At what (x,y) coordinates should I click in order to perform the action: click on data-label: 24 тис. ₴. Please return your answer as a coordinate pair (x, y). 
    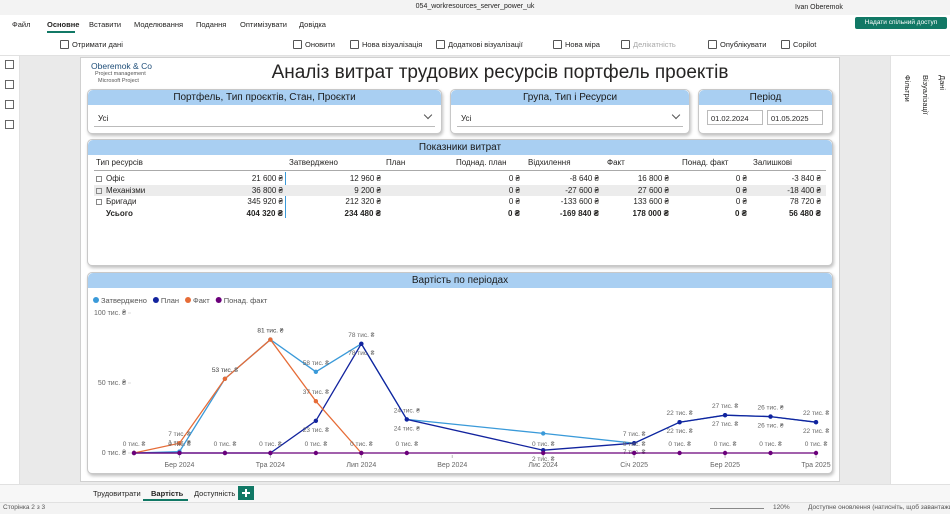
    Looking at the image, I should click on (407, 428).